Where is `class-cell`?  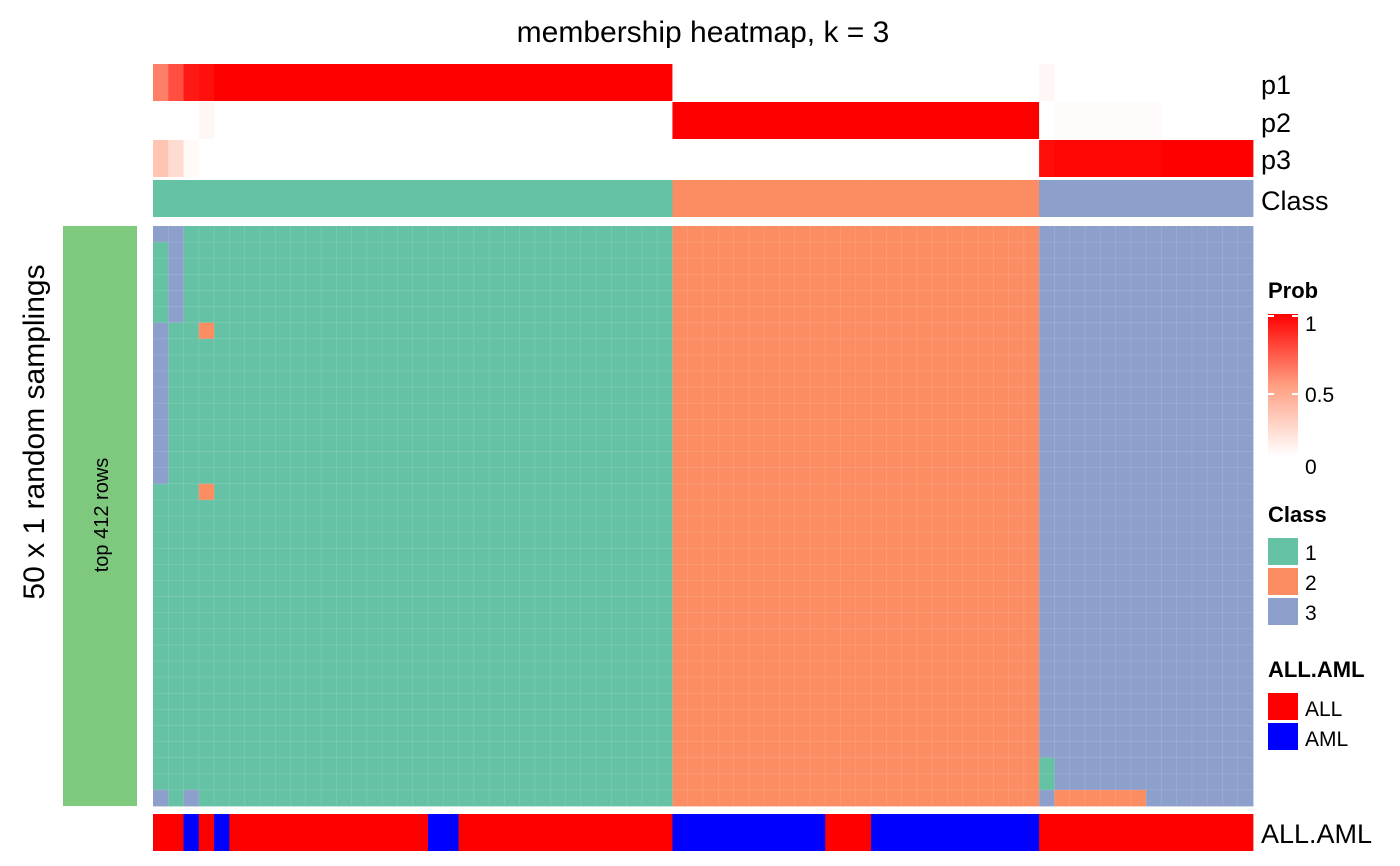 class-cell is located at coordinates (573, 198).